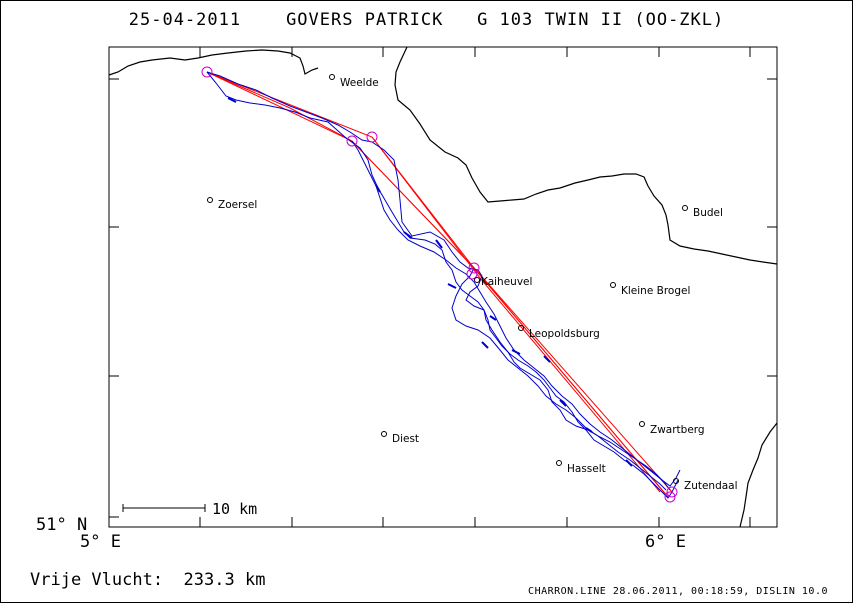 The height and width of the screenshot is (603, 853). What do you see at coordinates (224, 580) in the screenshot?
I see `flight-value: 233.3 km` at bounding box center [224, 580].